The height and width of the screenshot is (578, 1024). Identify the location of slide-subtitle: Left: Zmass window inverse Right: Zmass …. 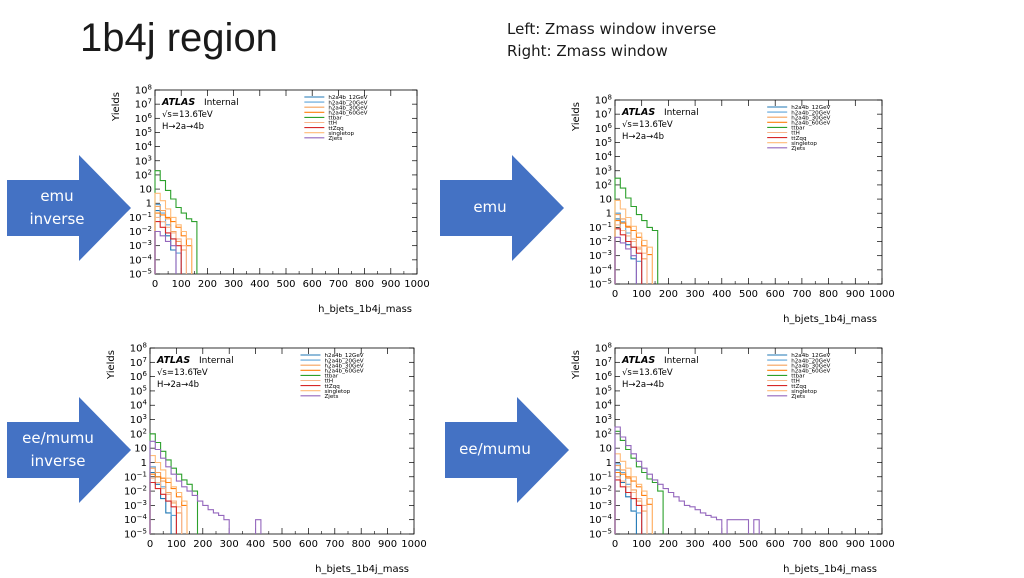
(611, 40).